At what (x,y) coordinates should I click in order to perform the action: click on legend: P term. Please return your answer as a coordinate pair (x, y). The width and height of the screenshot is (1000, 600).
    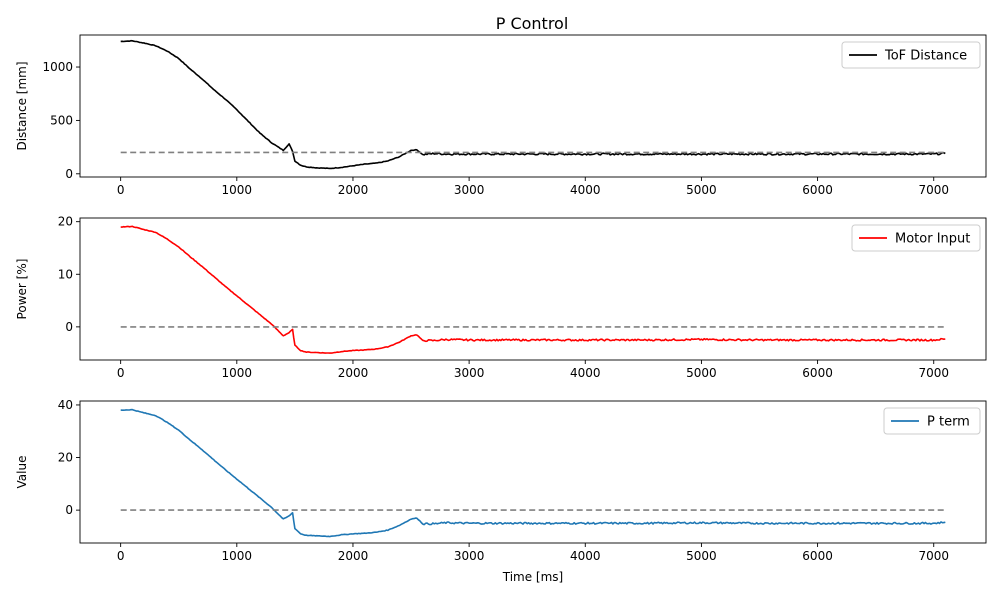
    Looking at the image, I should click on (932, 421).